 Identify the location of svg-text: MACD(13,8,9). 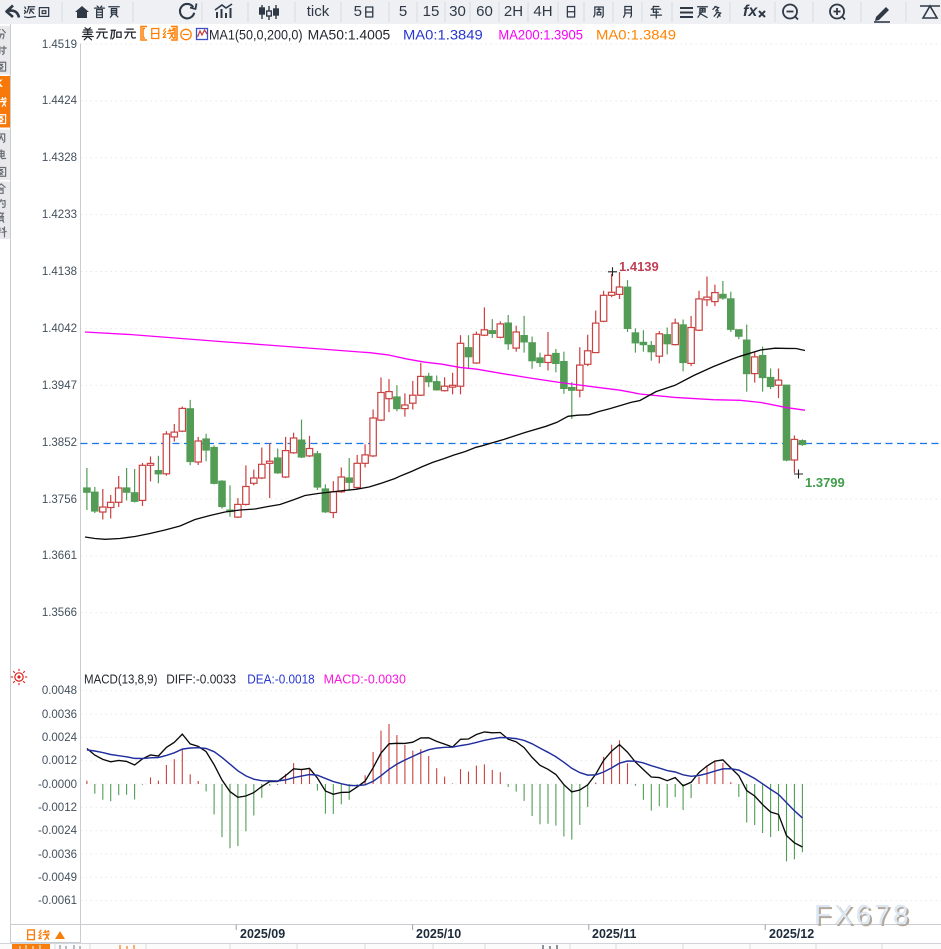
(120, 679).